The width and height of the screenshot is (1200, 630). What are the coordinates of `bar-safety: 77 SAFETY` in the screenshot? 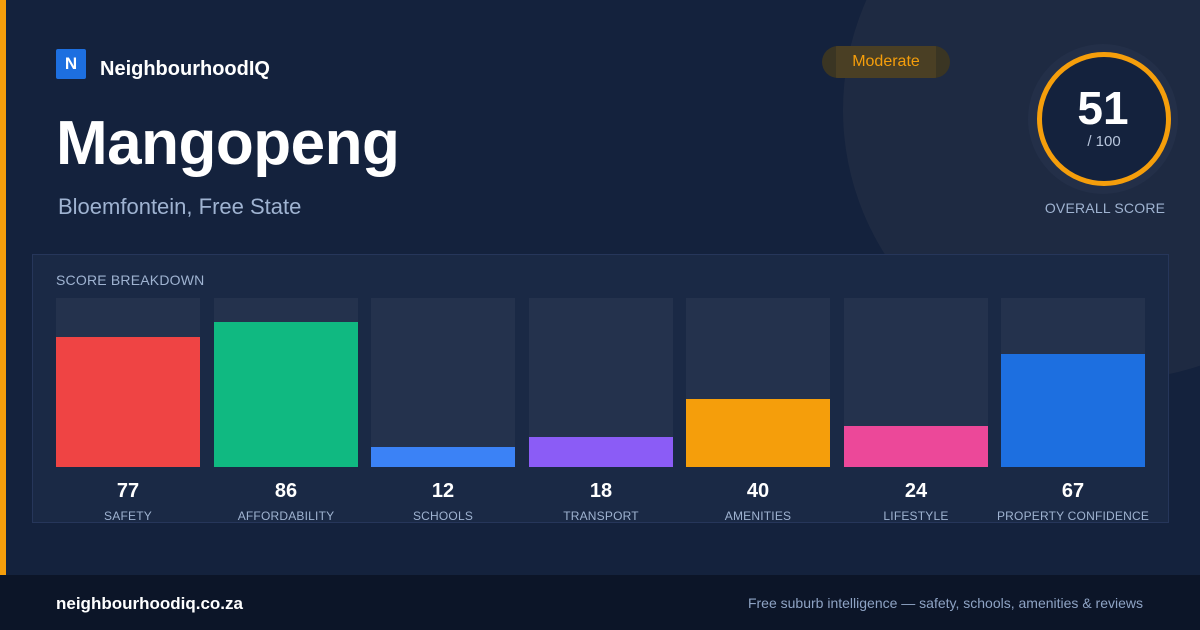 It's located at (128, 411).